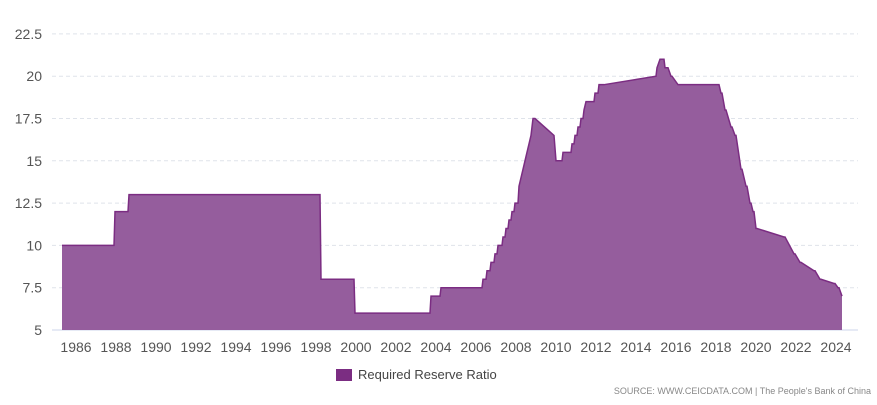  I want to click on x-tick-label: 2020, so click(755, 347).